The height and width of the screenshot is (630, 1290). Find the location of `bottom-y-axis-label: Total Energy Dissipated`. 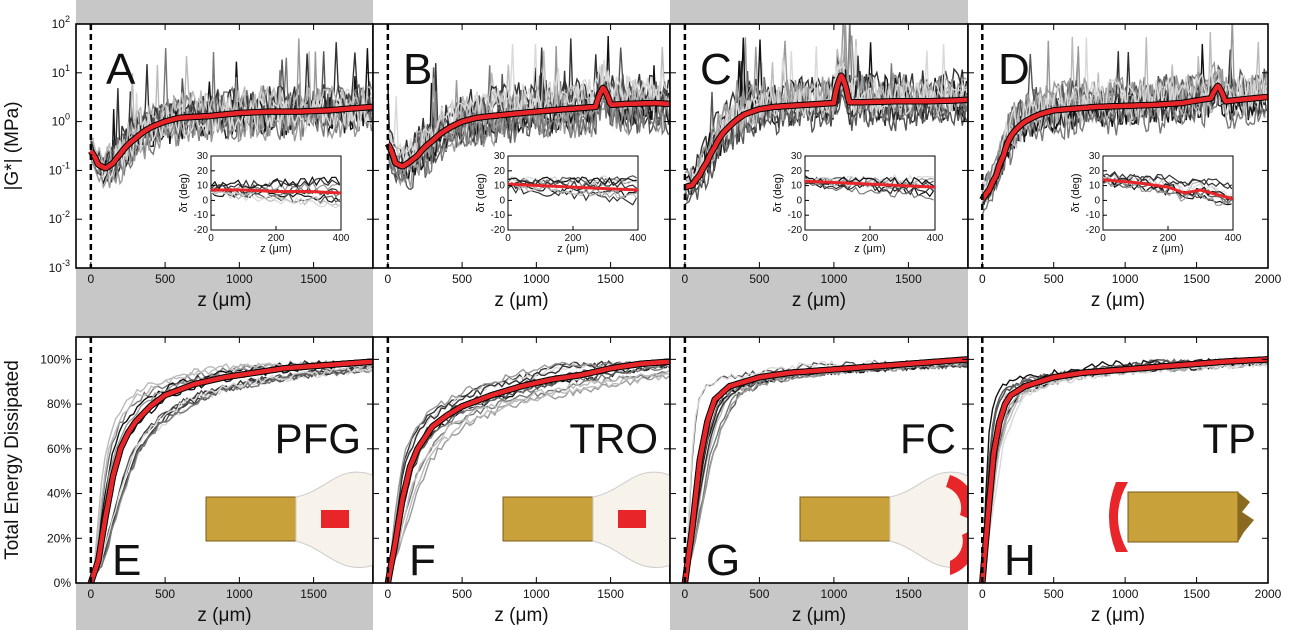

bottom-y-axis-label: Total Energy Dissipated is located at coordinates (12, 460).